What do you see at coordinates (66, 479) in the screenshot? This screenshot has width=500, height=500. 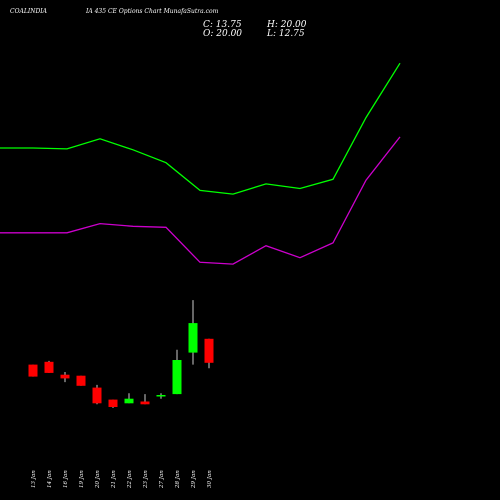 I see `x-tick-label: 16 Jan` at bounding box center [66, 479].